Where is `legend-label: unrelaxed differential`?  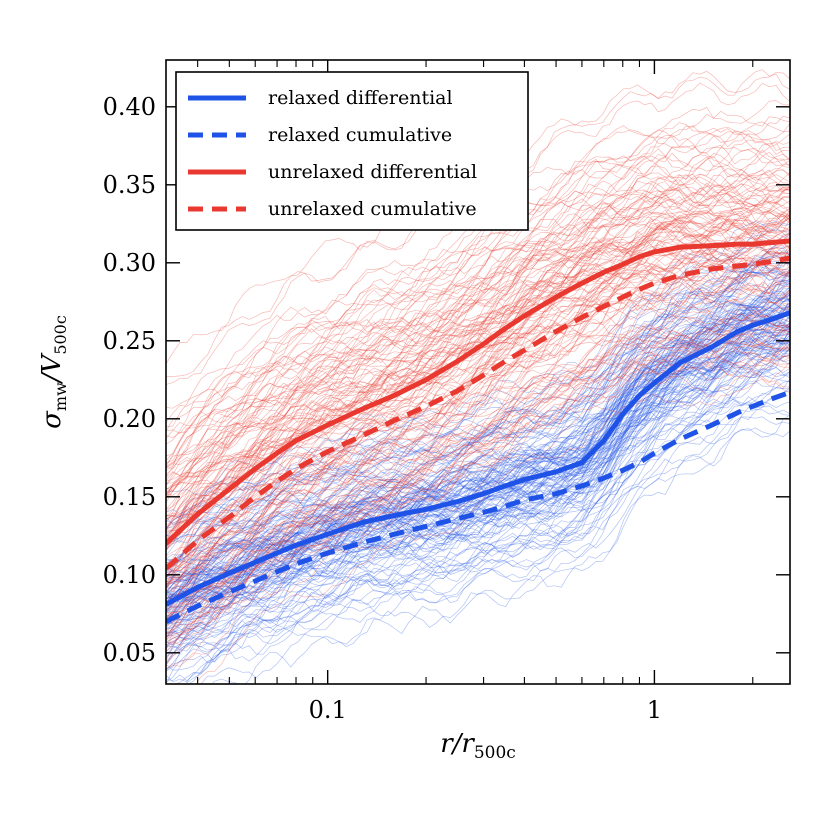 legend-label: unrelaxed differential is located at coordinates (372, 172).